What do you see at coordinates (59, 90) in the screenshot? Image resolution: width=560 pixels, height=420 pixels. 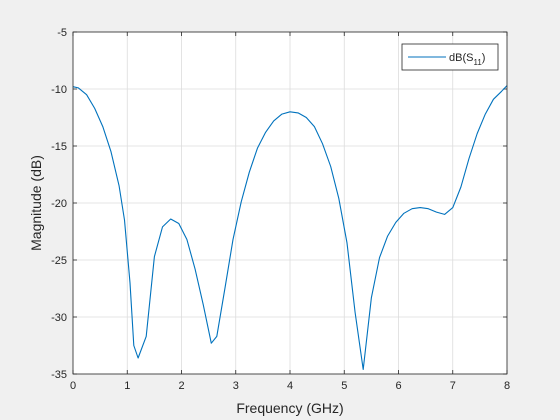 I see `y-tick-label: -10` at bounding box center [59, 90].